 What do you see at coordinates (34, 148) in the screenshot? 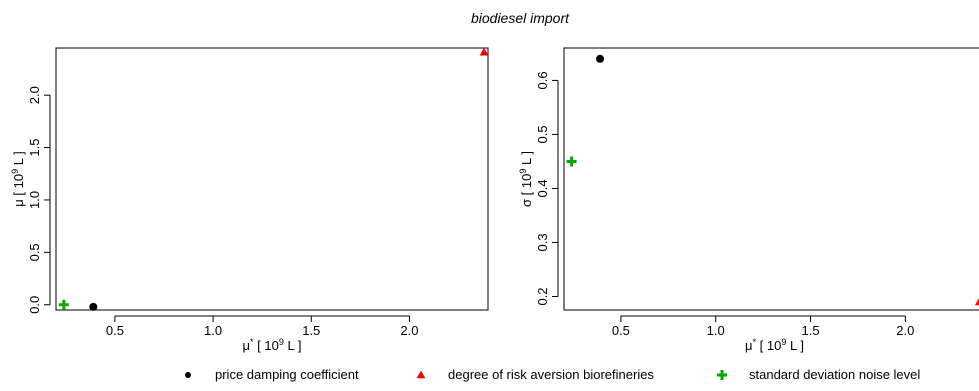
I see `y-tick-label: 1.5` at bounding box center [34, 148].